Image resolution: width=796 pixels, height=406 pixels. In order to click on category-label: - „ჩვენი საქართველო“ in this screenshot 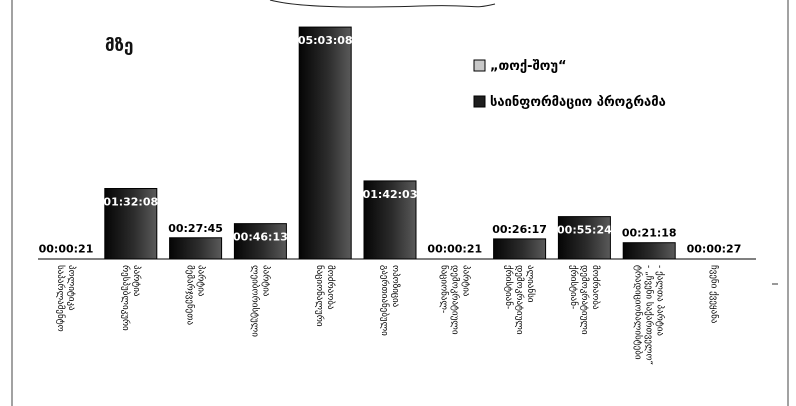, I will do `click(649, 315)`.